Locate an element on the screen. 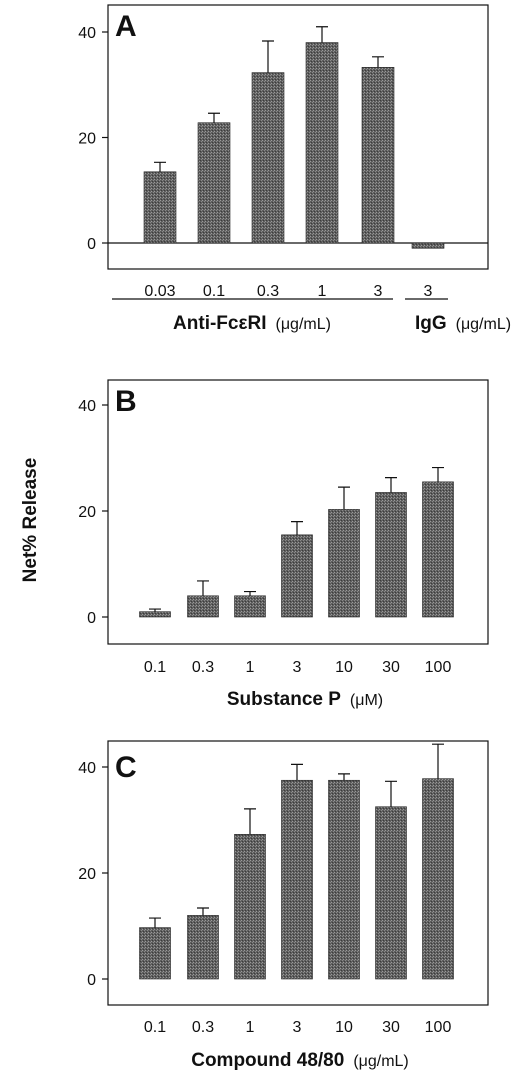 This screenshot has height=1078, width=520. panel-c-bars is located at coordinates (296, 861).